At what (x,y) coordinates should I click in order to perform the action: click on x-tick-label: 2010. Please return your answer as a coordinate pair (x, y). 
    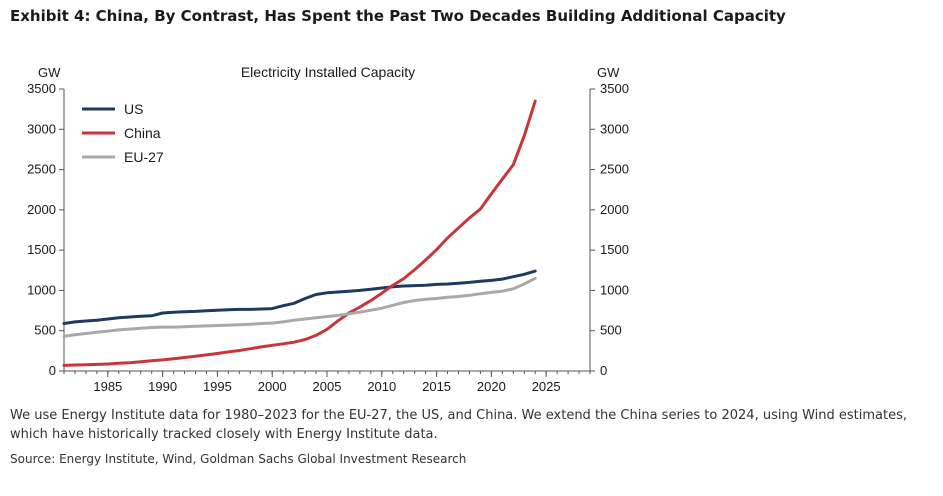
    Looking at the image, I should click on (381, 386).